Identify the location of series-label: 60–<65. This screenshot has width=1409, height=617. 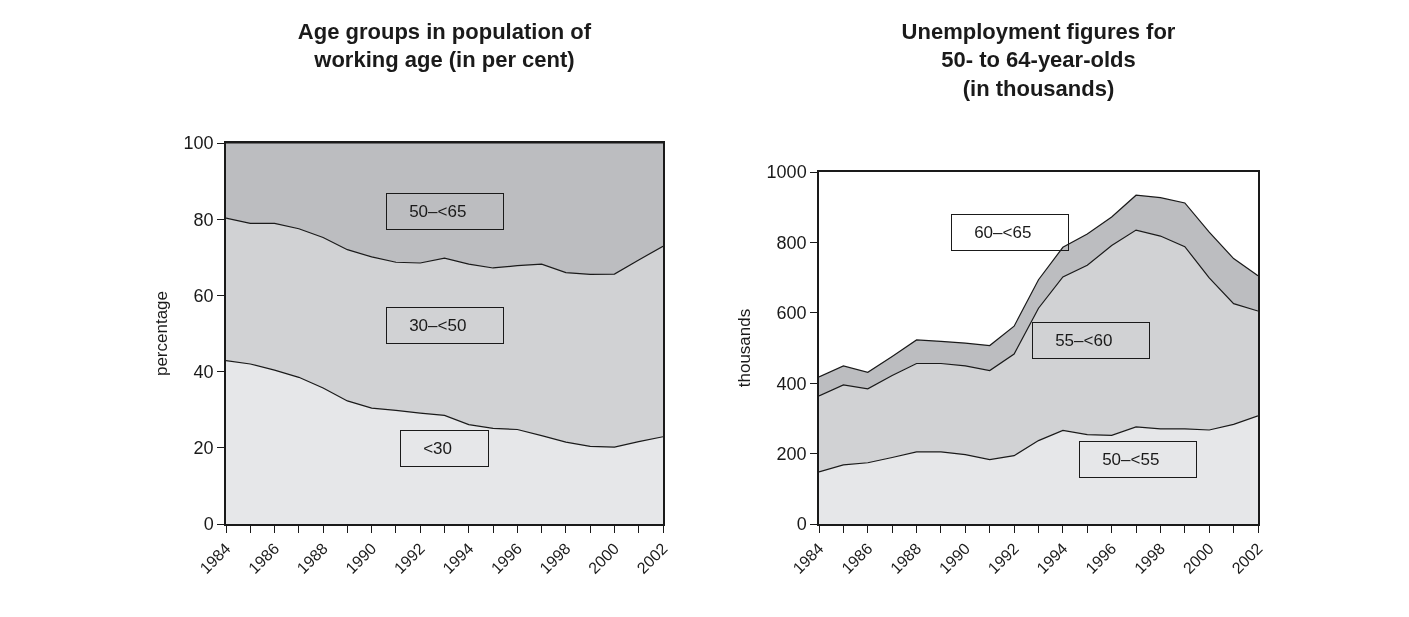
(1010, 232).